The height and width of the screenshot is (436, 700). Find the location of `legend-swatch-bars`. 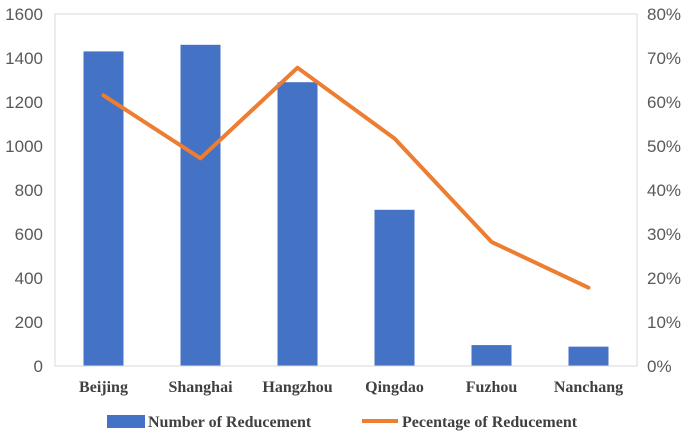

legend-swatch-bars is located at coordinates (126, 421).